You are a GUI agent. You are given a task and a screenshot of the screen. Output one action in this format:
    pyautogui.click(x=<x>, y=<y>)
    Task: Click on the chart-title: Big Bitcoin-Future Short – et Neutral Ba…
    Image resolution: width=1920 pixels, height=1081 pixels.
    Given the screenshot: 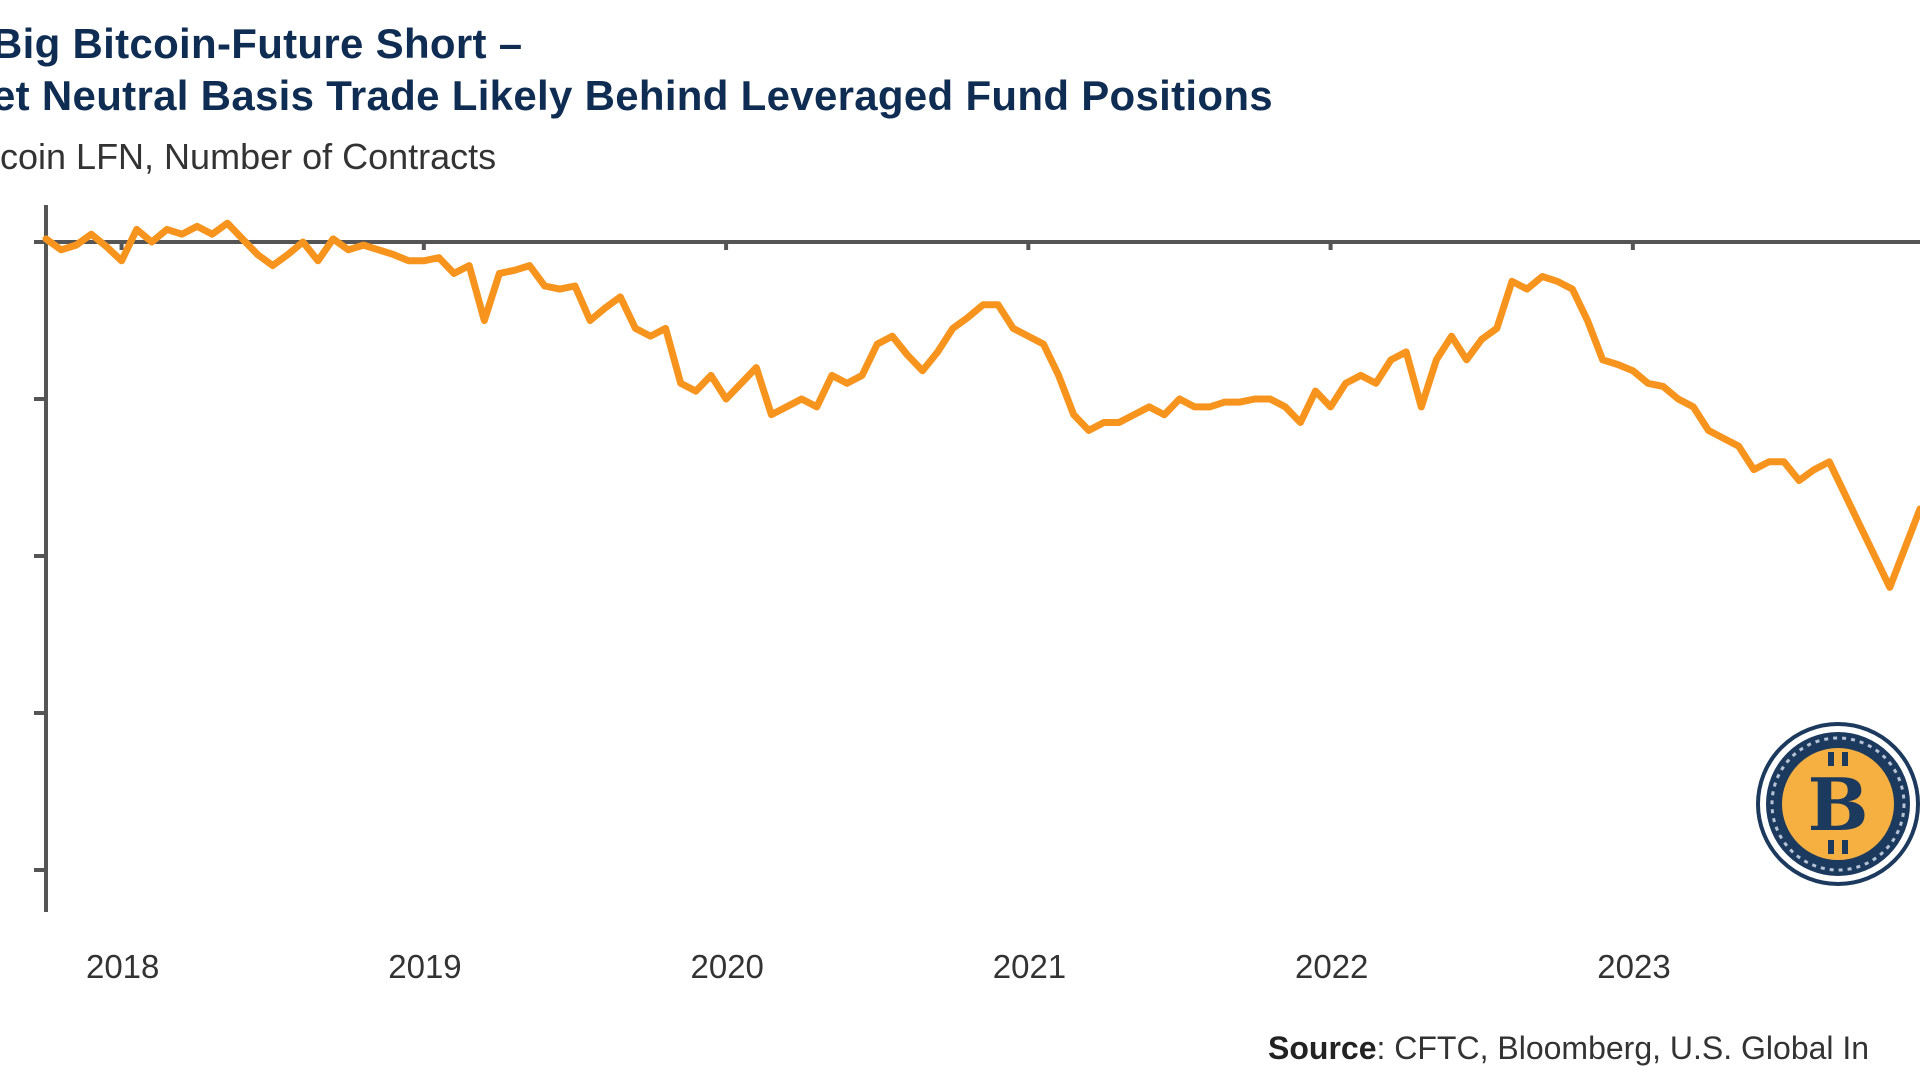 What is the action you would take?
    pyautogui.click(x=636, y=70)
    